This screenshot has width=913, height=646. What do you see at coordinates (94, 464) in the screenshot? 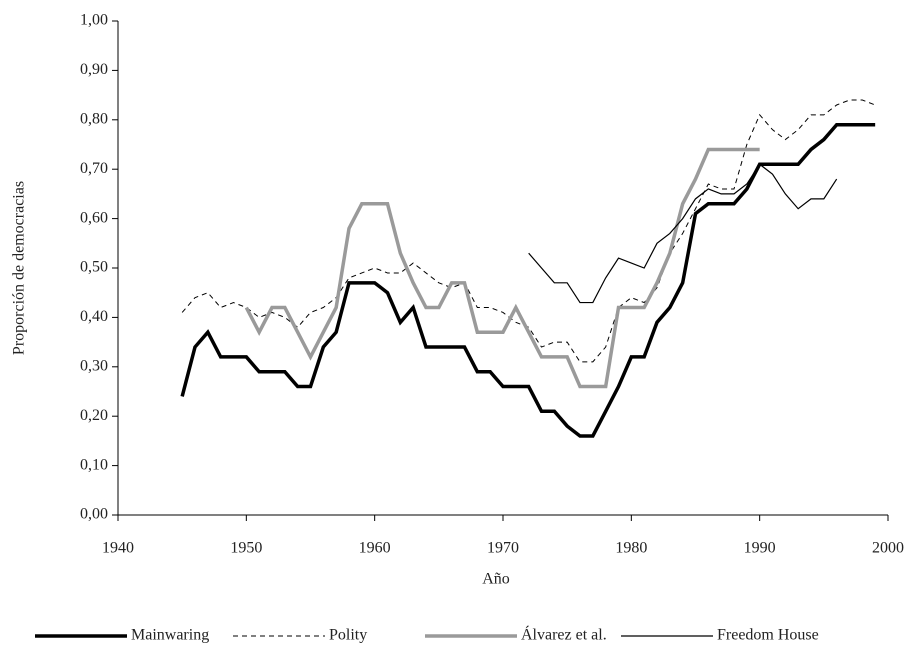
I see `y-tick-label: 0,10` at bounding box center [94, 464].